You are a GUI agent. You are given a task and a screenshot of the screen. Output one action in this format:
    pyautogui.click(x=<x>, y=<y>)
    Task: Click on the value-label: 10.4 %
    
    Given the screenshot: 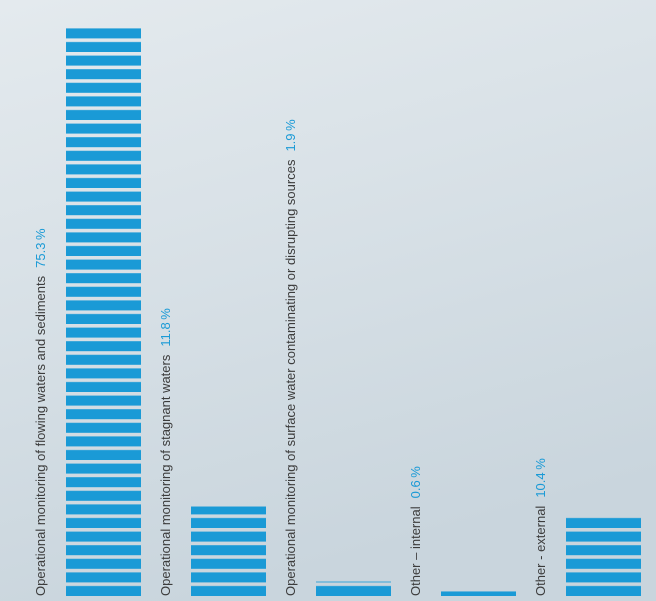 What is the action you would take?
    pyautogui.click(x=540, y=478)
    